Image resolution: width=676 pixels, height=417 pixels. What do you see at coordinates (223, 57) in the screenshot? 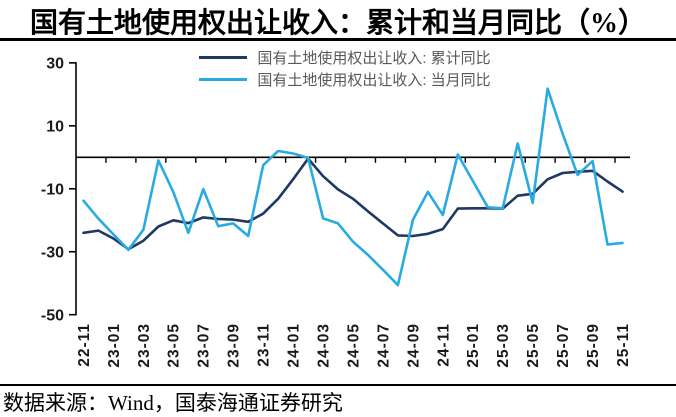
I see `legend-line-cumulative-swatch` at bounding box center [223, 57].